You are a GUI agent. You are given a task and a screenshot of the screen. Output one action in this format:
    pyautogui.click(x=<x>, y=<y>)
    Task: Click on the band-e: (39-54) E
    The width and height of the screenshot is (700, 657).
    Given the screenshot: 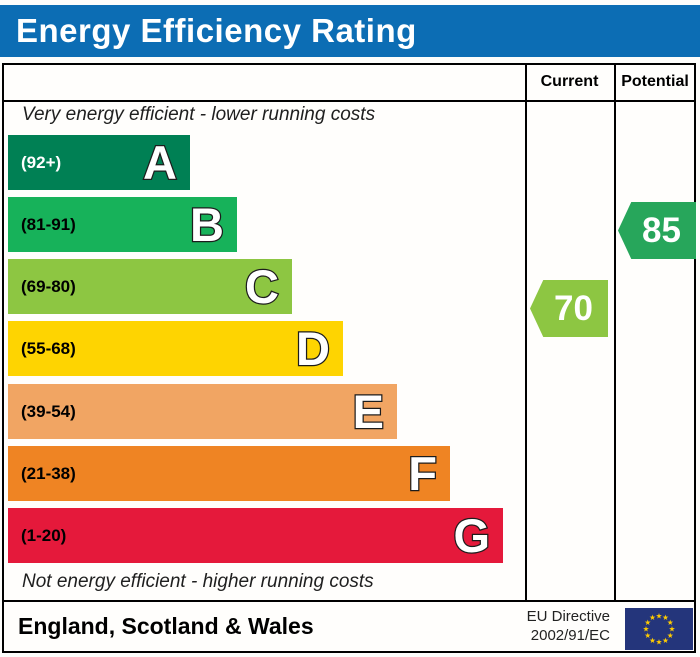 What is the action you would take?
    pyautogui.click(x=202, y=411)
    